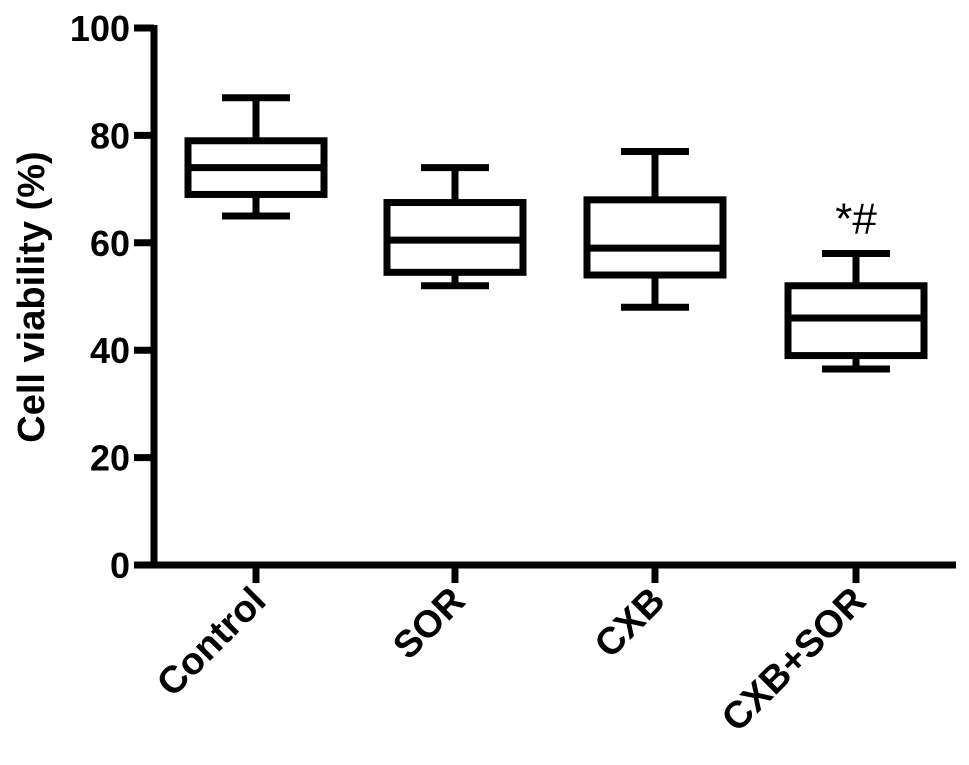 The height and width of the screenshot is (765, 969). I want to click on box-sor, so click(455, 227).